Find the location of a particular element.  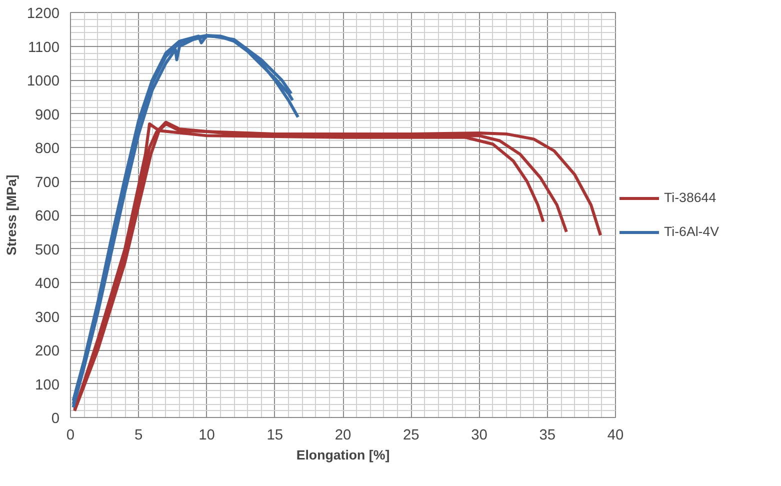

y-tick-label: 400 is located at coordinates (47, 284).